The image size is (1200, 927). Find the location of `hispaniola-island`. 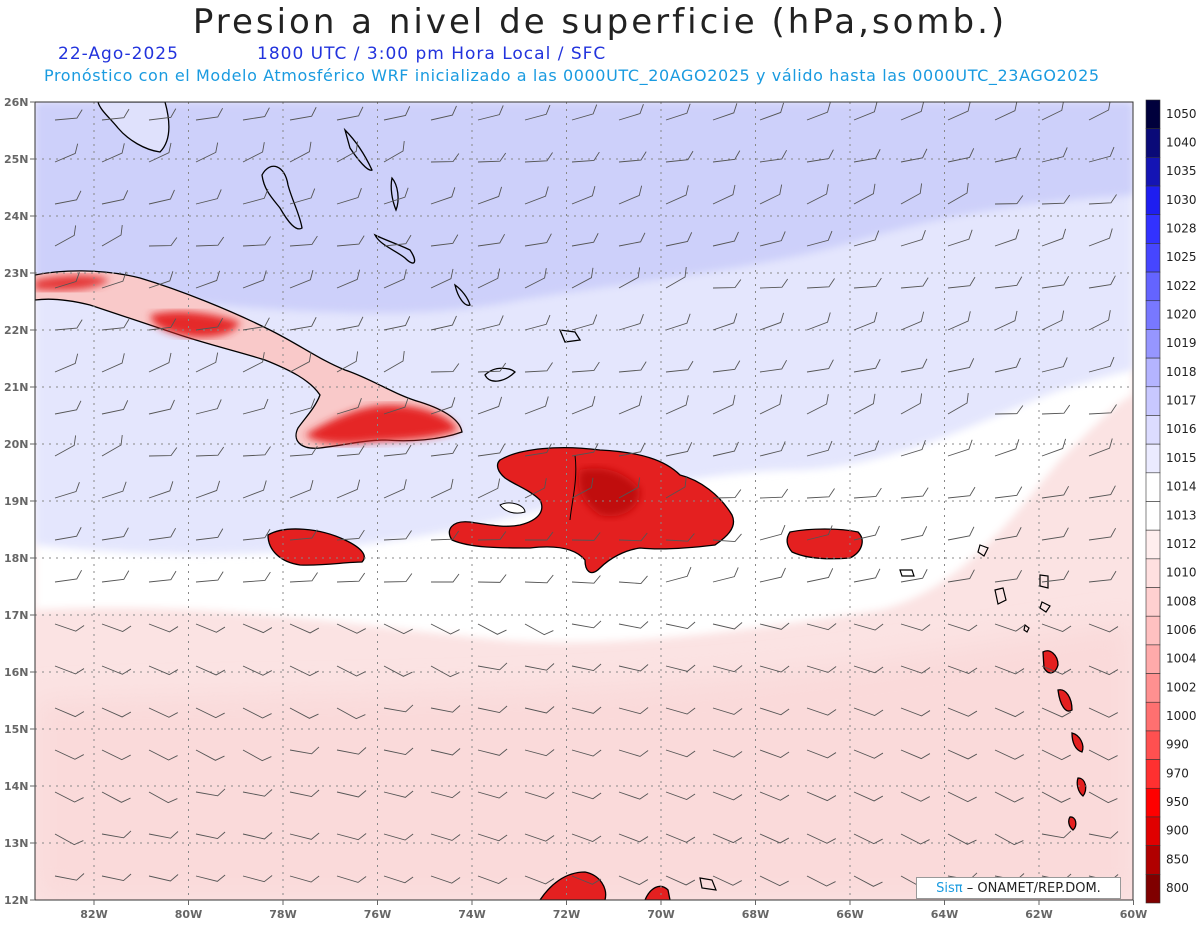

hispaniola-island is located at coordinates (591, 510).